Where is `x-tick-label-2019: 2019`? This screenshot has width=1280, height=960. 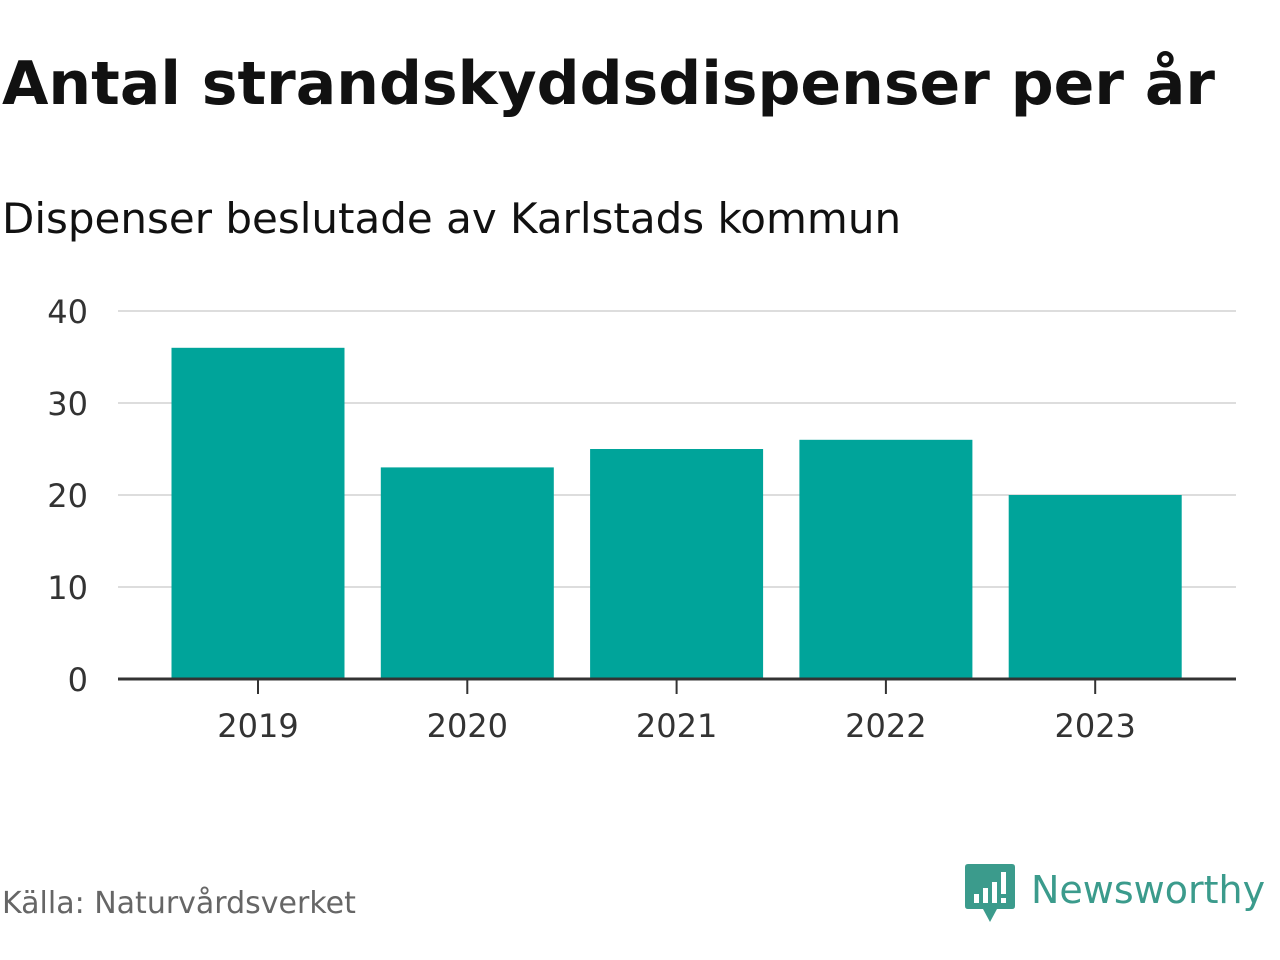 x-tick-label-2019: 2019 is located at coordinates (257, 726).